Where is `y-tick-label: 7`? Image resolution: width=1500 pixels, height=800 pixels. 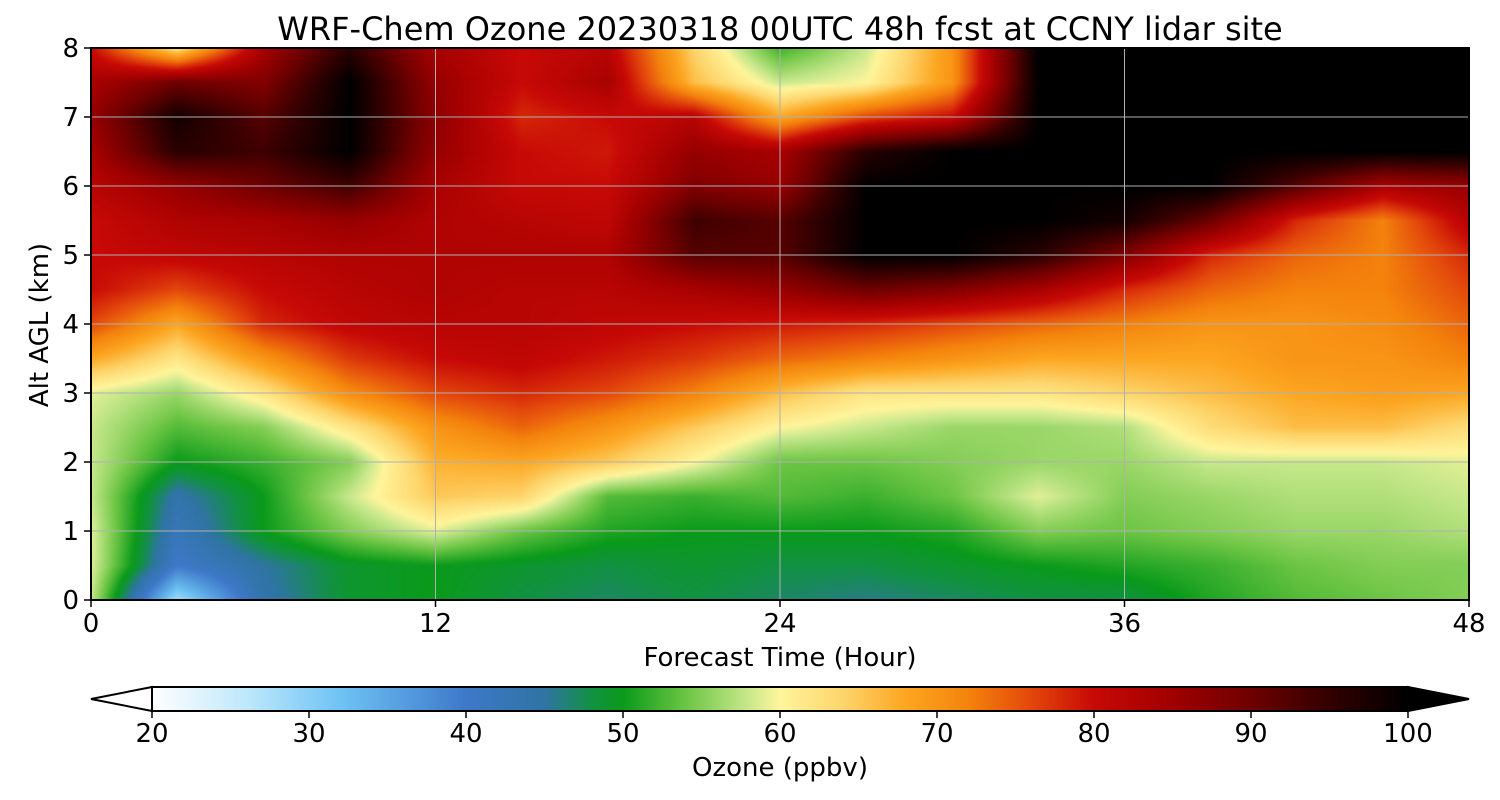 y-tick-label: 7 is located at coordinates (70, 118).